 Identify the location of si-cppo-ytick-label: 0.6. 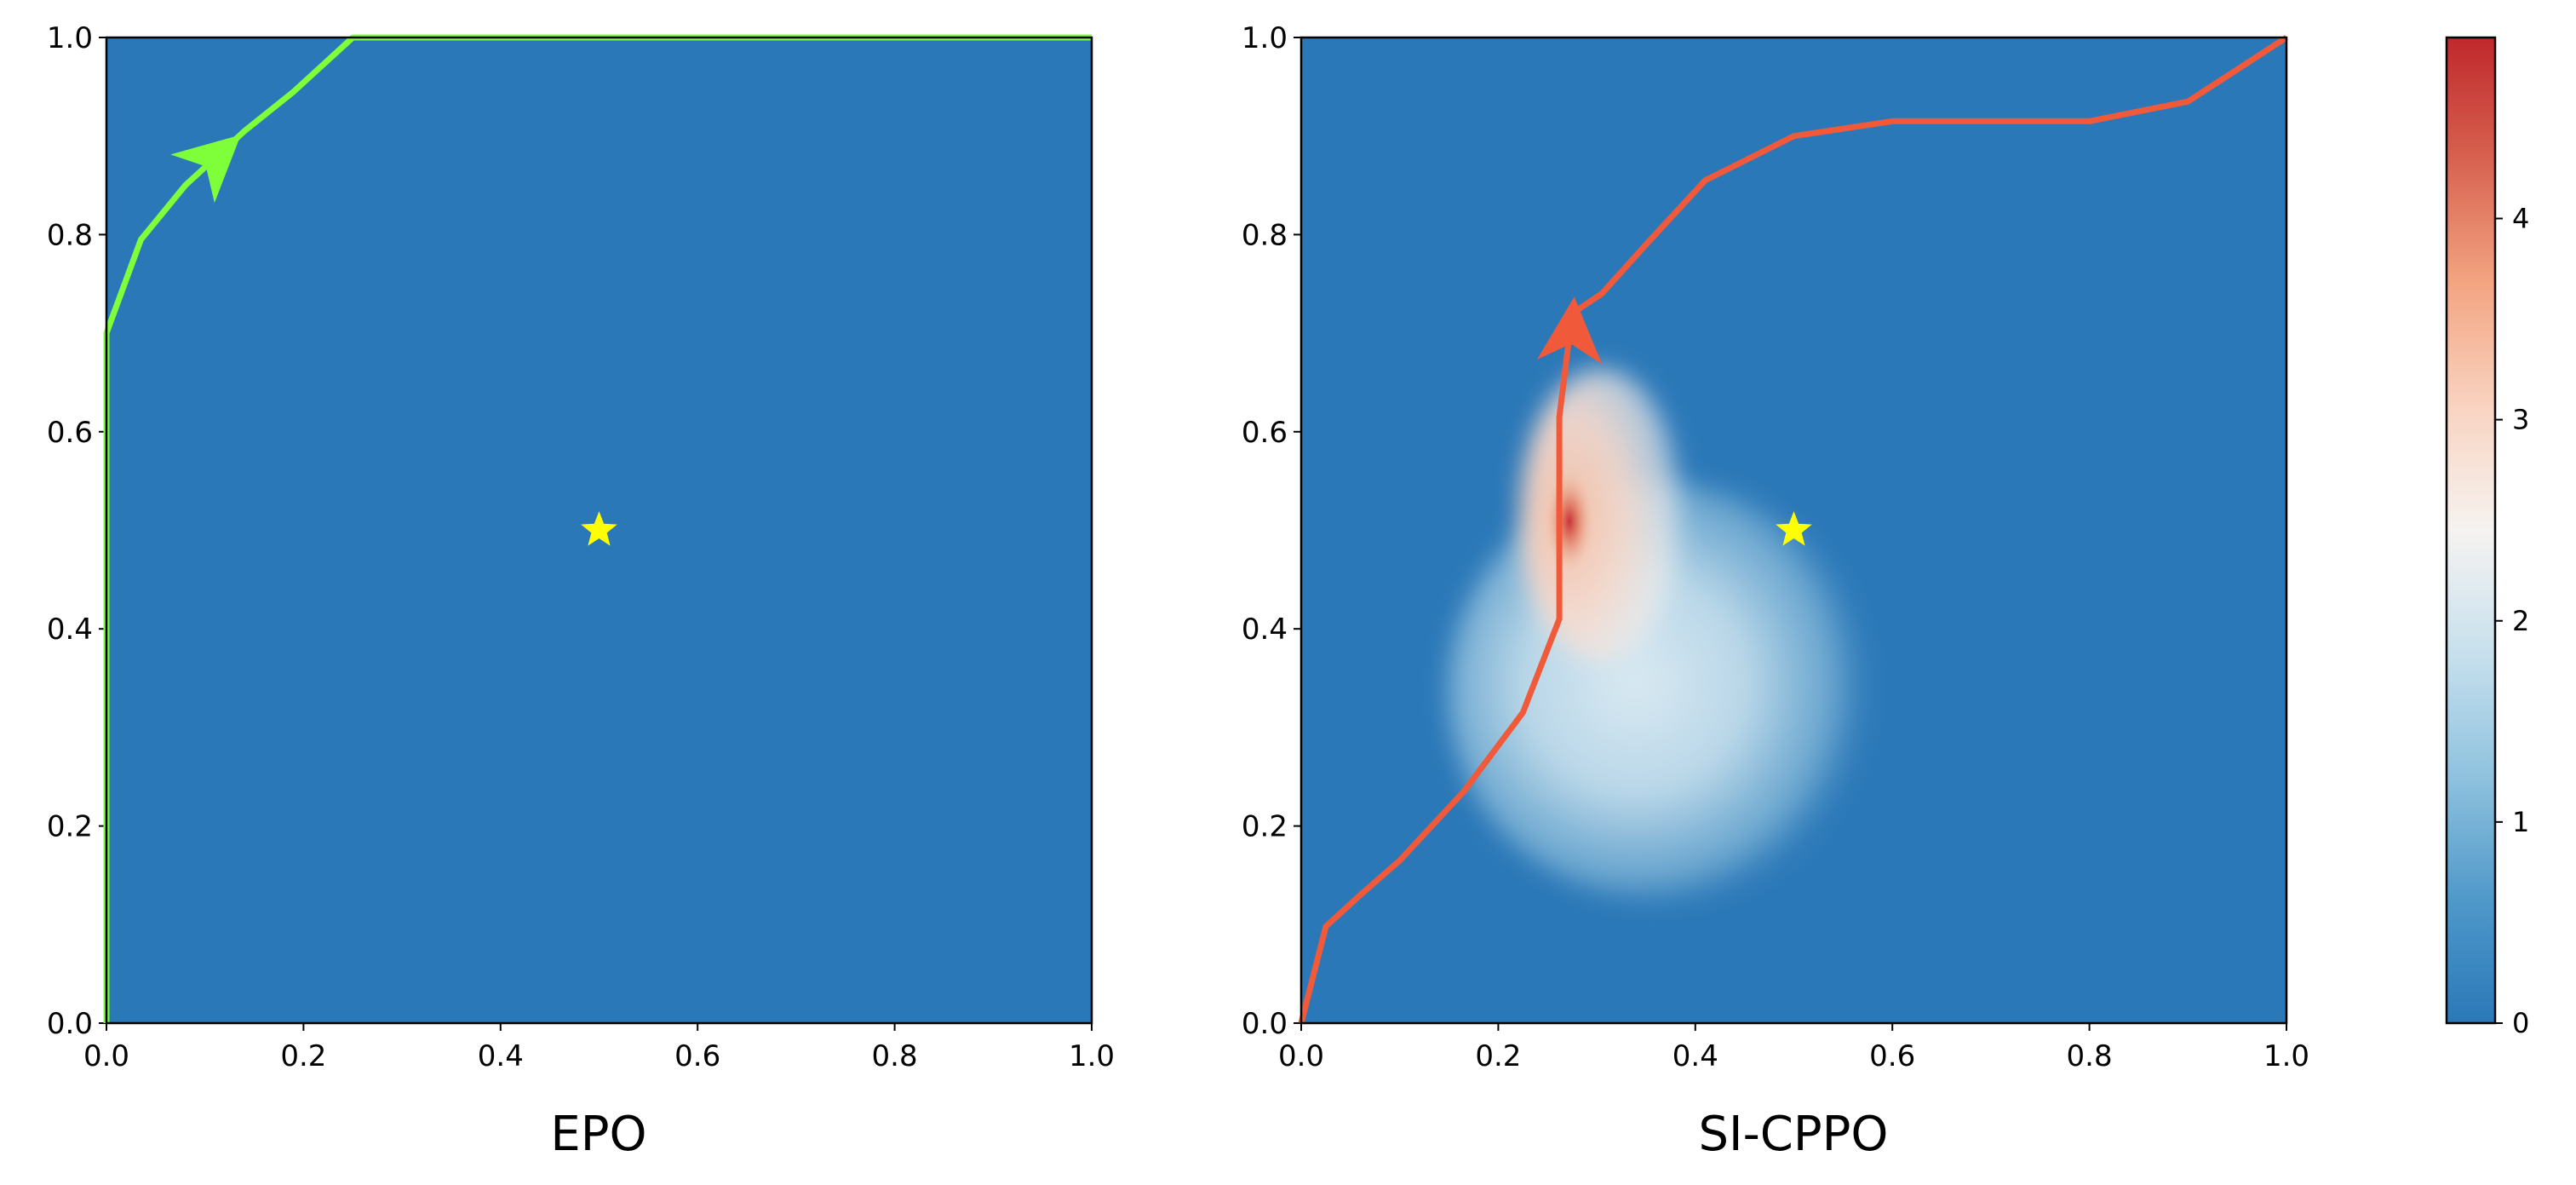
(1265, 433).